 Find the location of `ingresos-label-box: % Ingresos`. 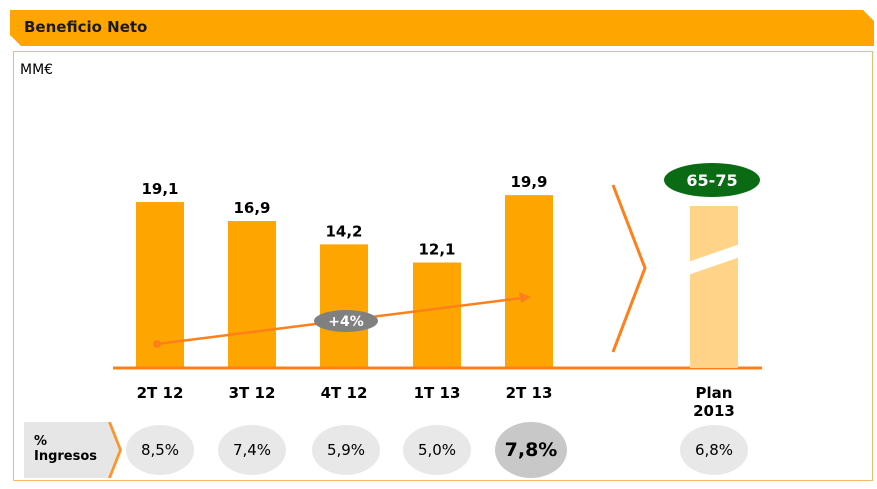

ingresos-label-box: % Ingresos is located at coordinates (73, 450).